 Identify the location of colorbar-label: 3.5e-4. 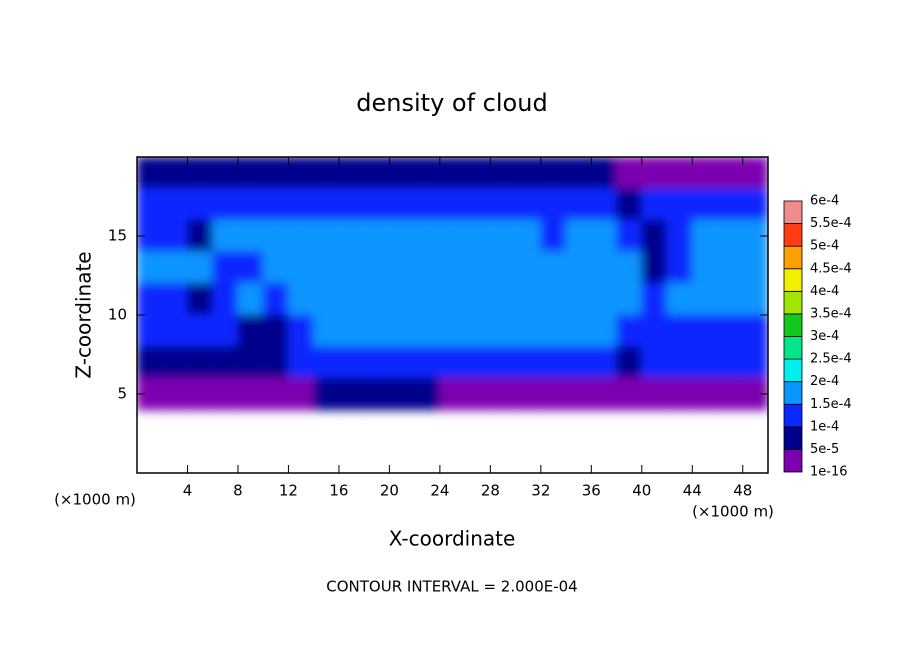
(831, 313).